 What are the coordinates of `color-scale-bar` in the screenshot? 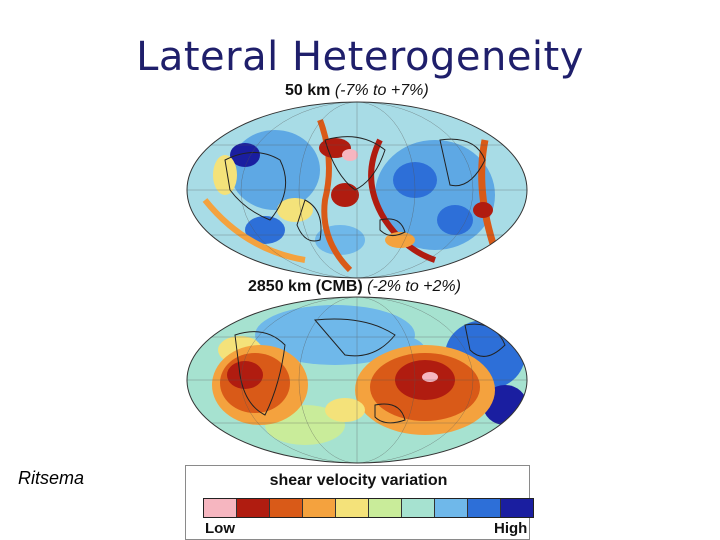 It's located at (368, 508).